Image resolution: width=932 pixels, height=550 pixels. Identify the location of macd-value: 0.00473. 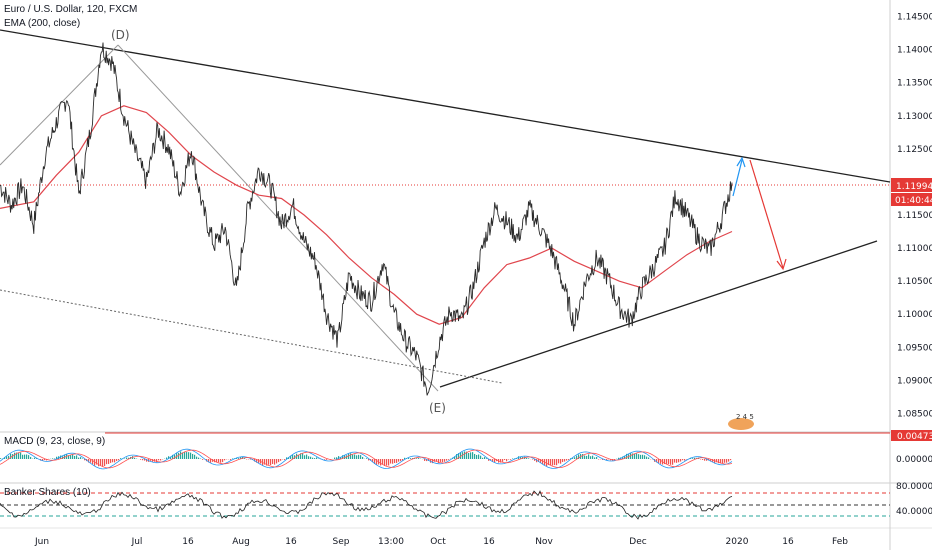
(914, 437).